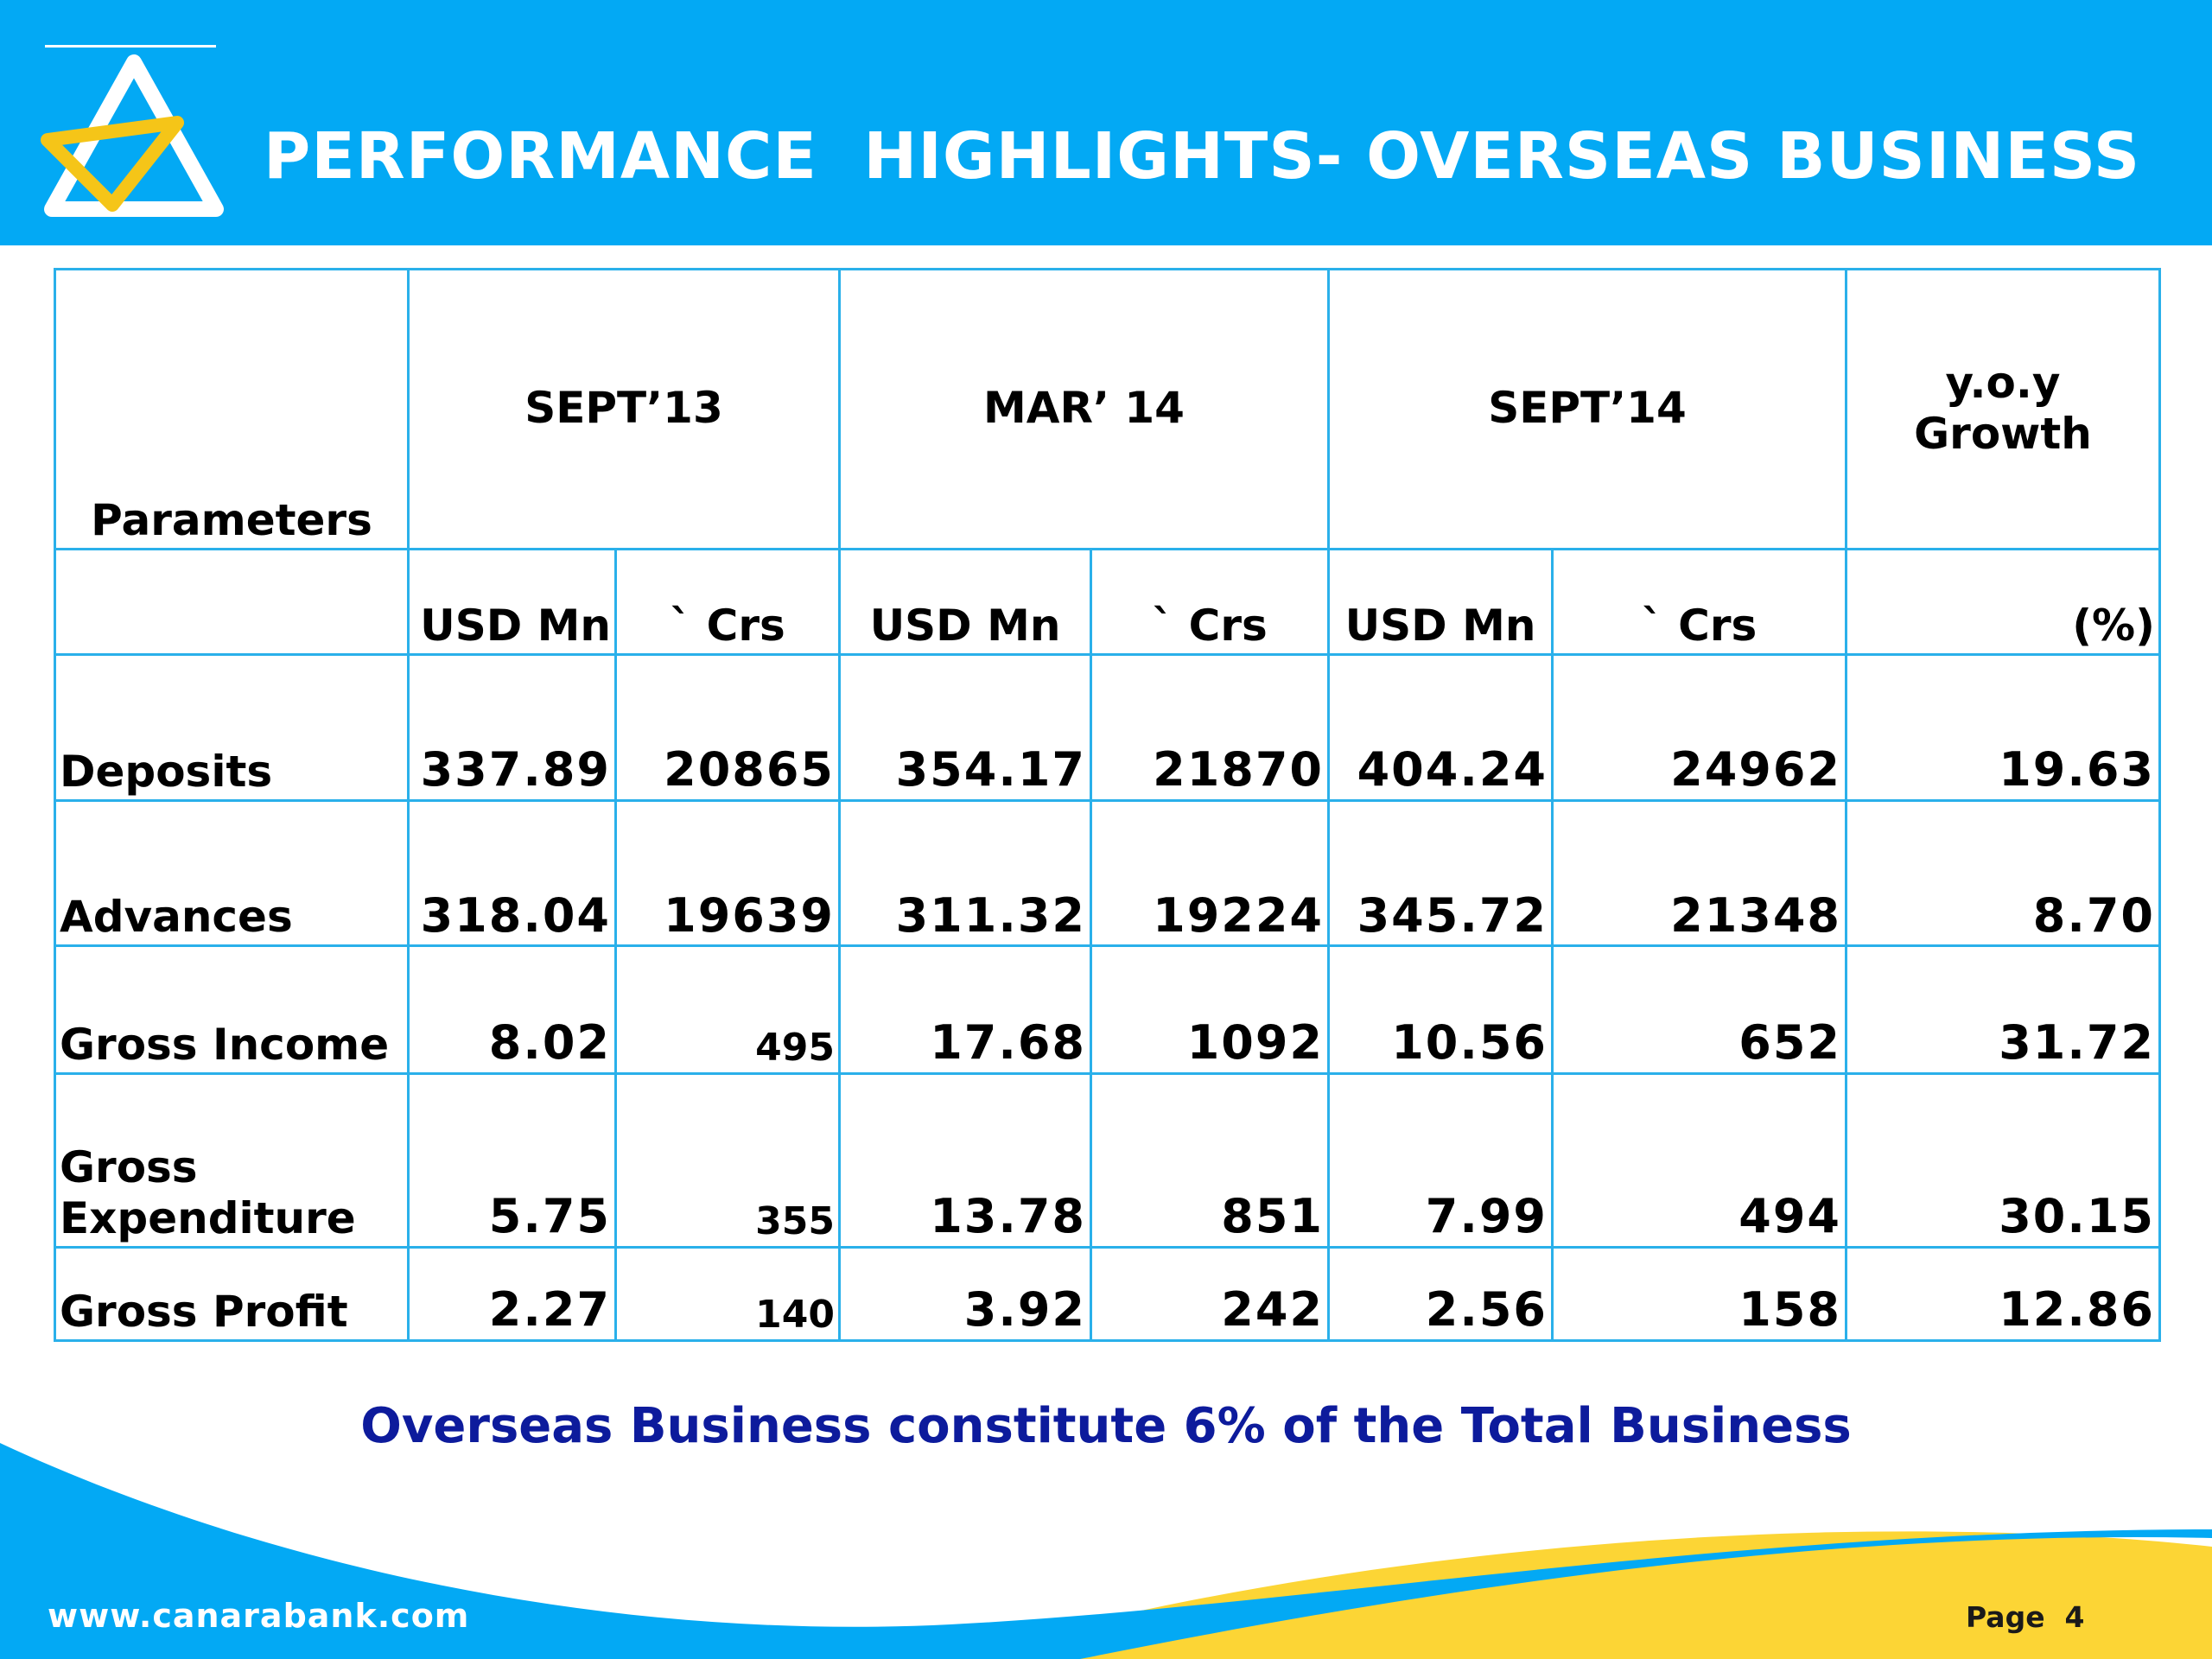 This screenshot has height=1659, width=2212. I want to click on subheader-empty, so click(232, 602).